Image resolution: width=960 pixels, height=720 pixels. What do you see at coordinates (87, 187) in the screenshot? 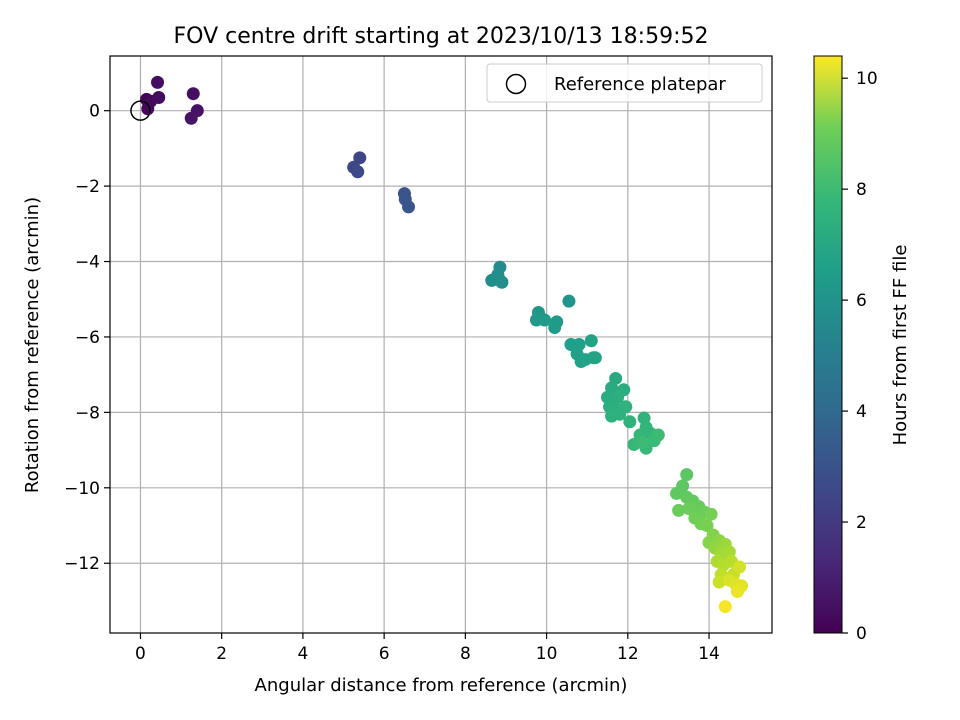
I see `y-tick-label: −2` at bounding box center [87, 187].